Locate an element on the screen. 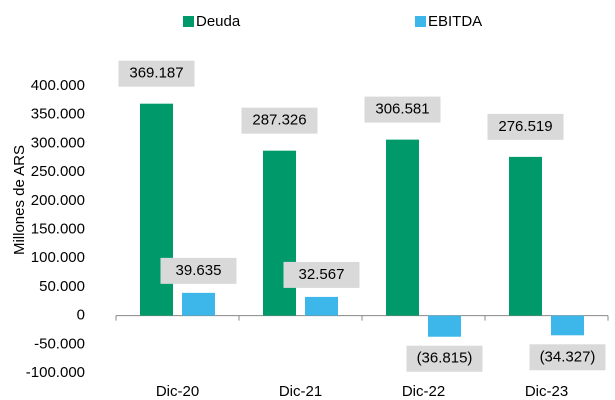 The image size is (615, 400). y-tick-label: 150.000 is located at coordinates (58, 228).